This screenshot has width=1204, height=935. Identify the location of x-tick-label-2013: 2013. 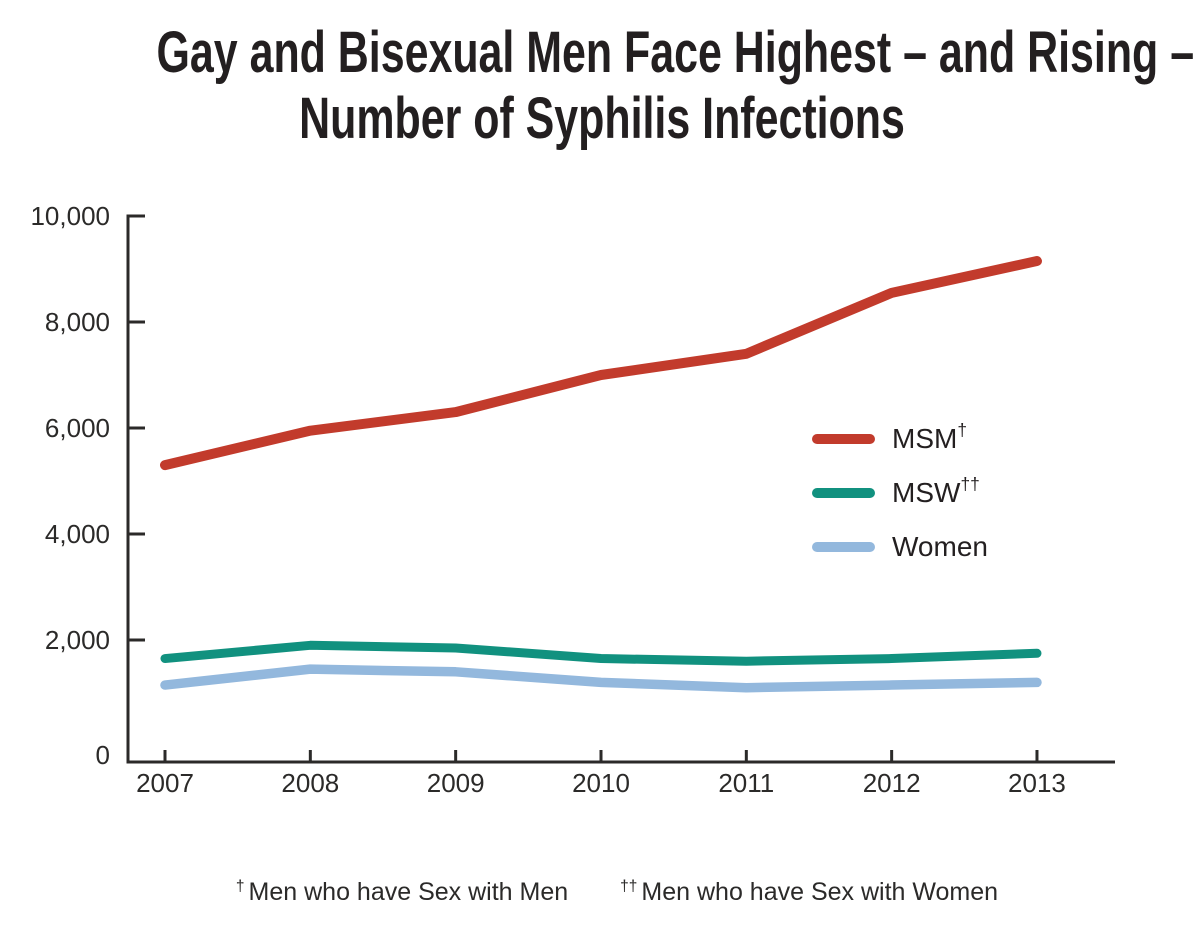
(1037, 783).